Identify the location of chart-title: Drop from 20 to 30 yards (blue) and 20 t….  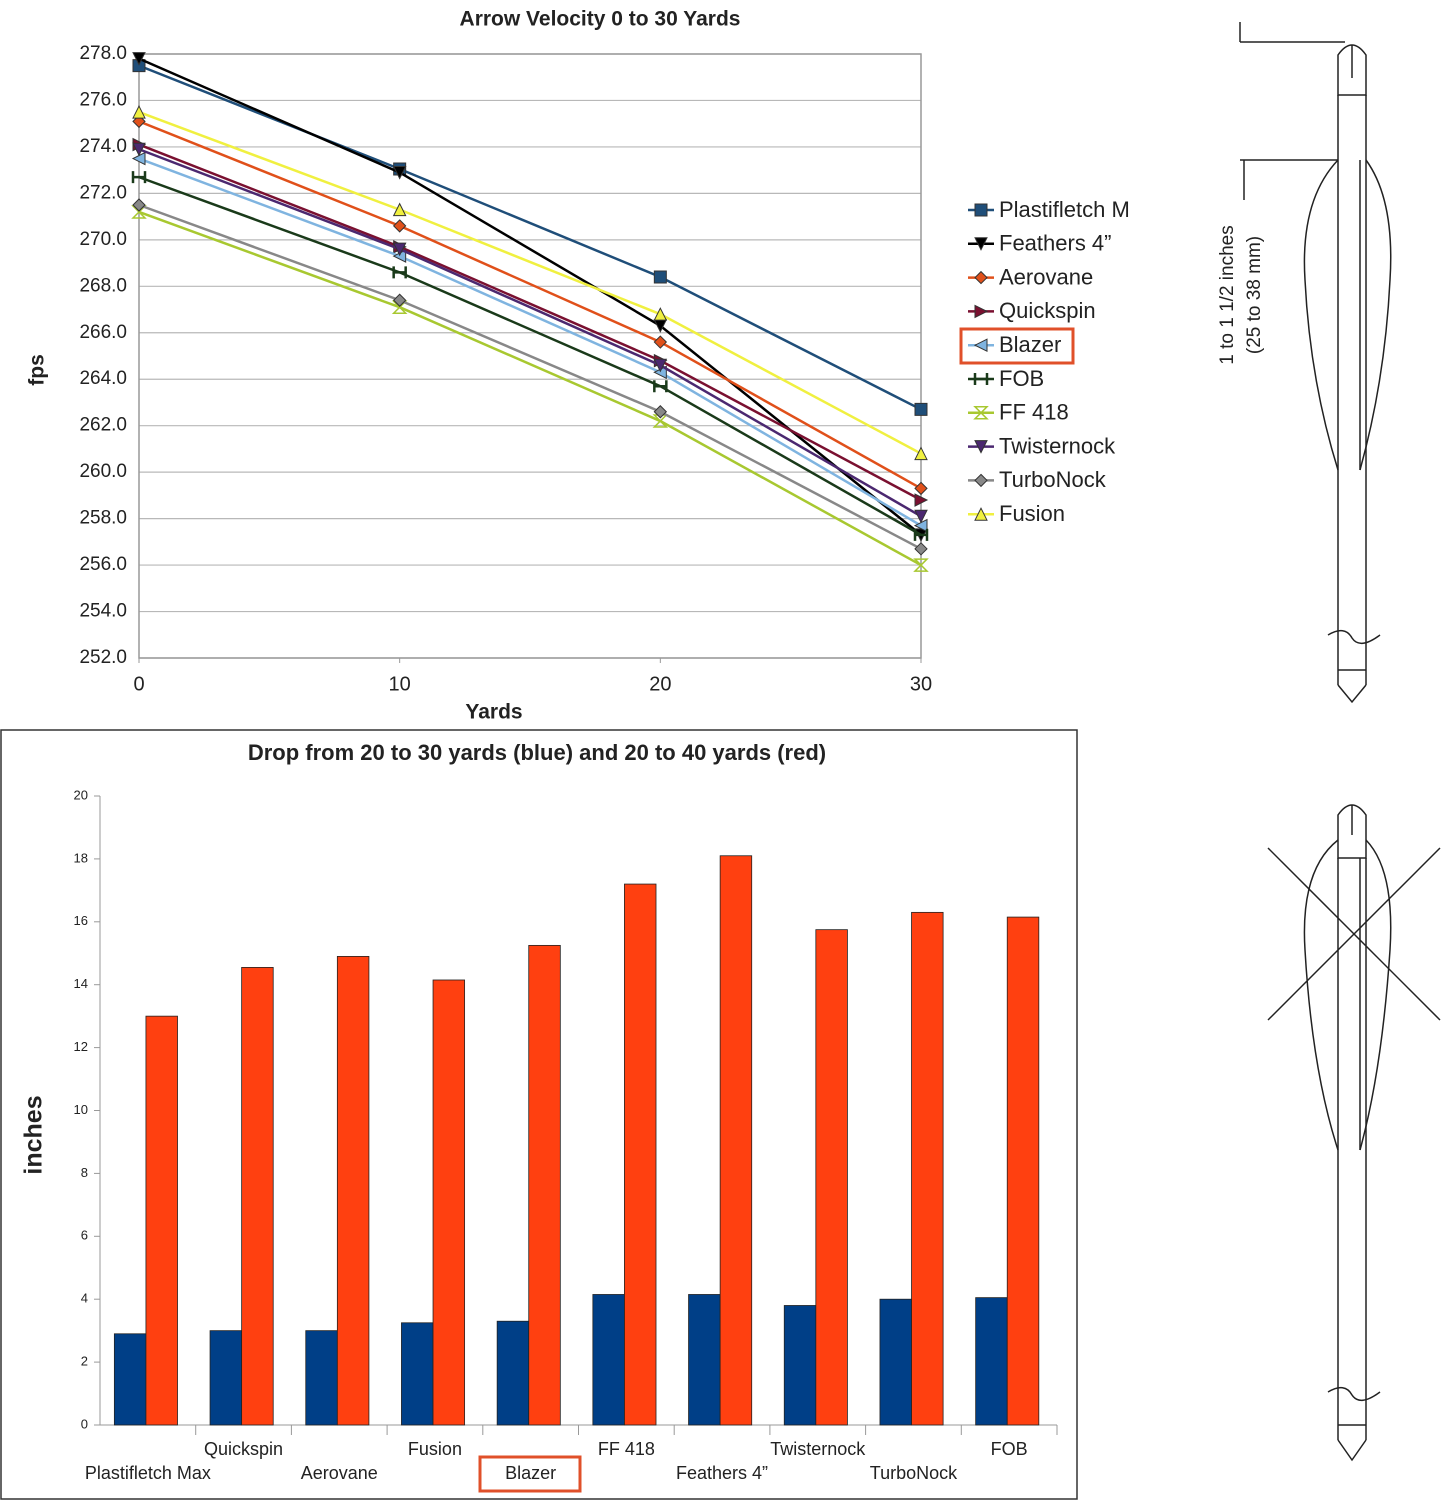
(537, 752).